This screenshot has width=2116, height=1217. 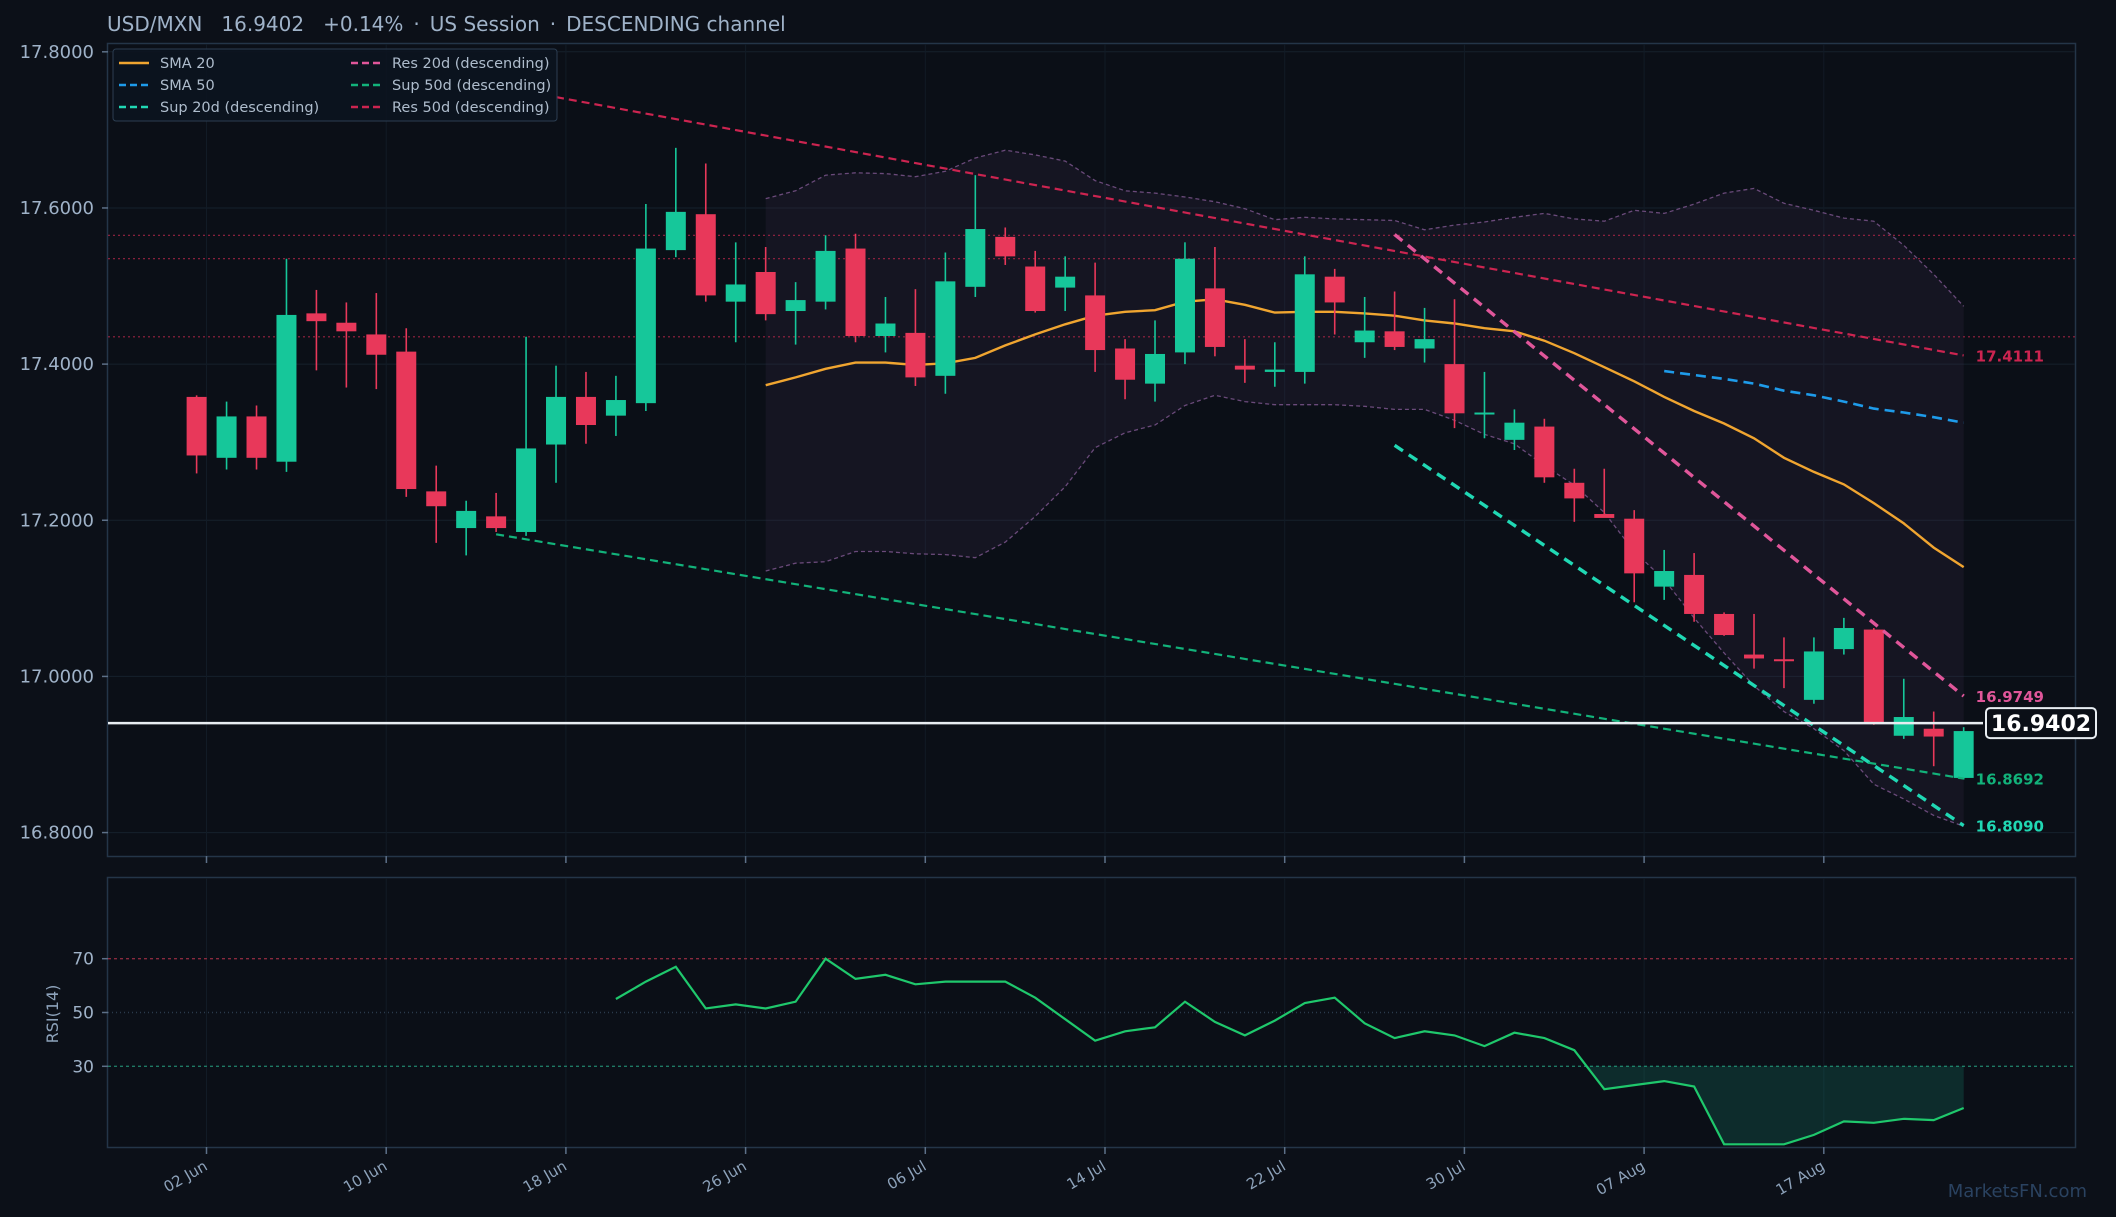 What do you see at coordinates (83, 960) in the screenshot?
I see `rsi-y-tick-label: 70` at bounding box center [83, 960].